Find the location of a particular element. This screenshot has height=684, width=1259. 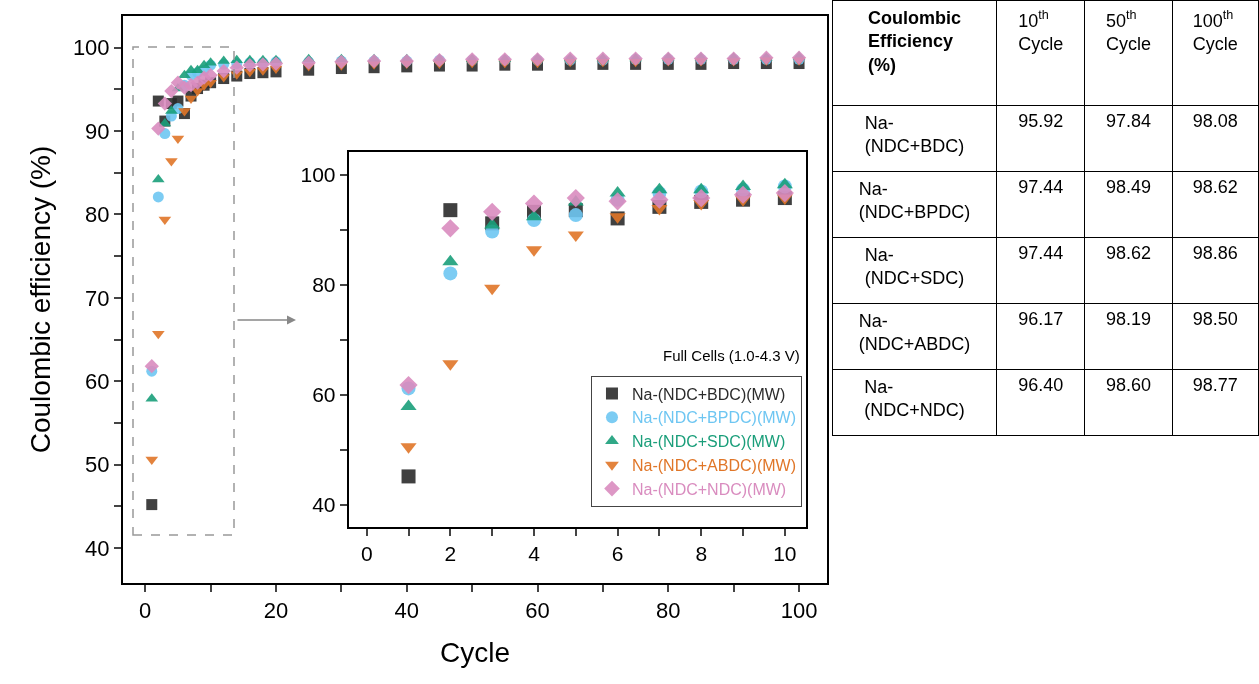

data-label: 95.92 is located at coordinates (1041, 120).